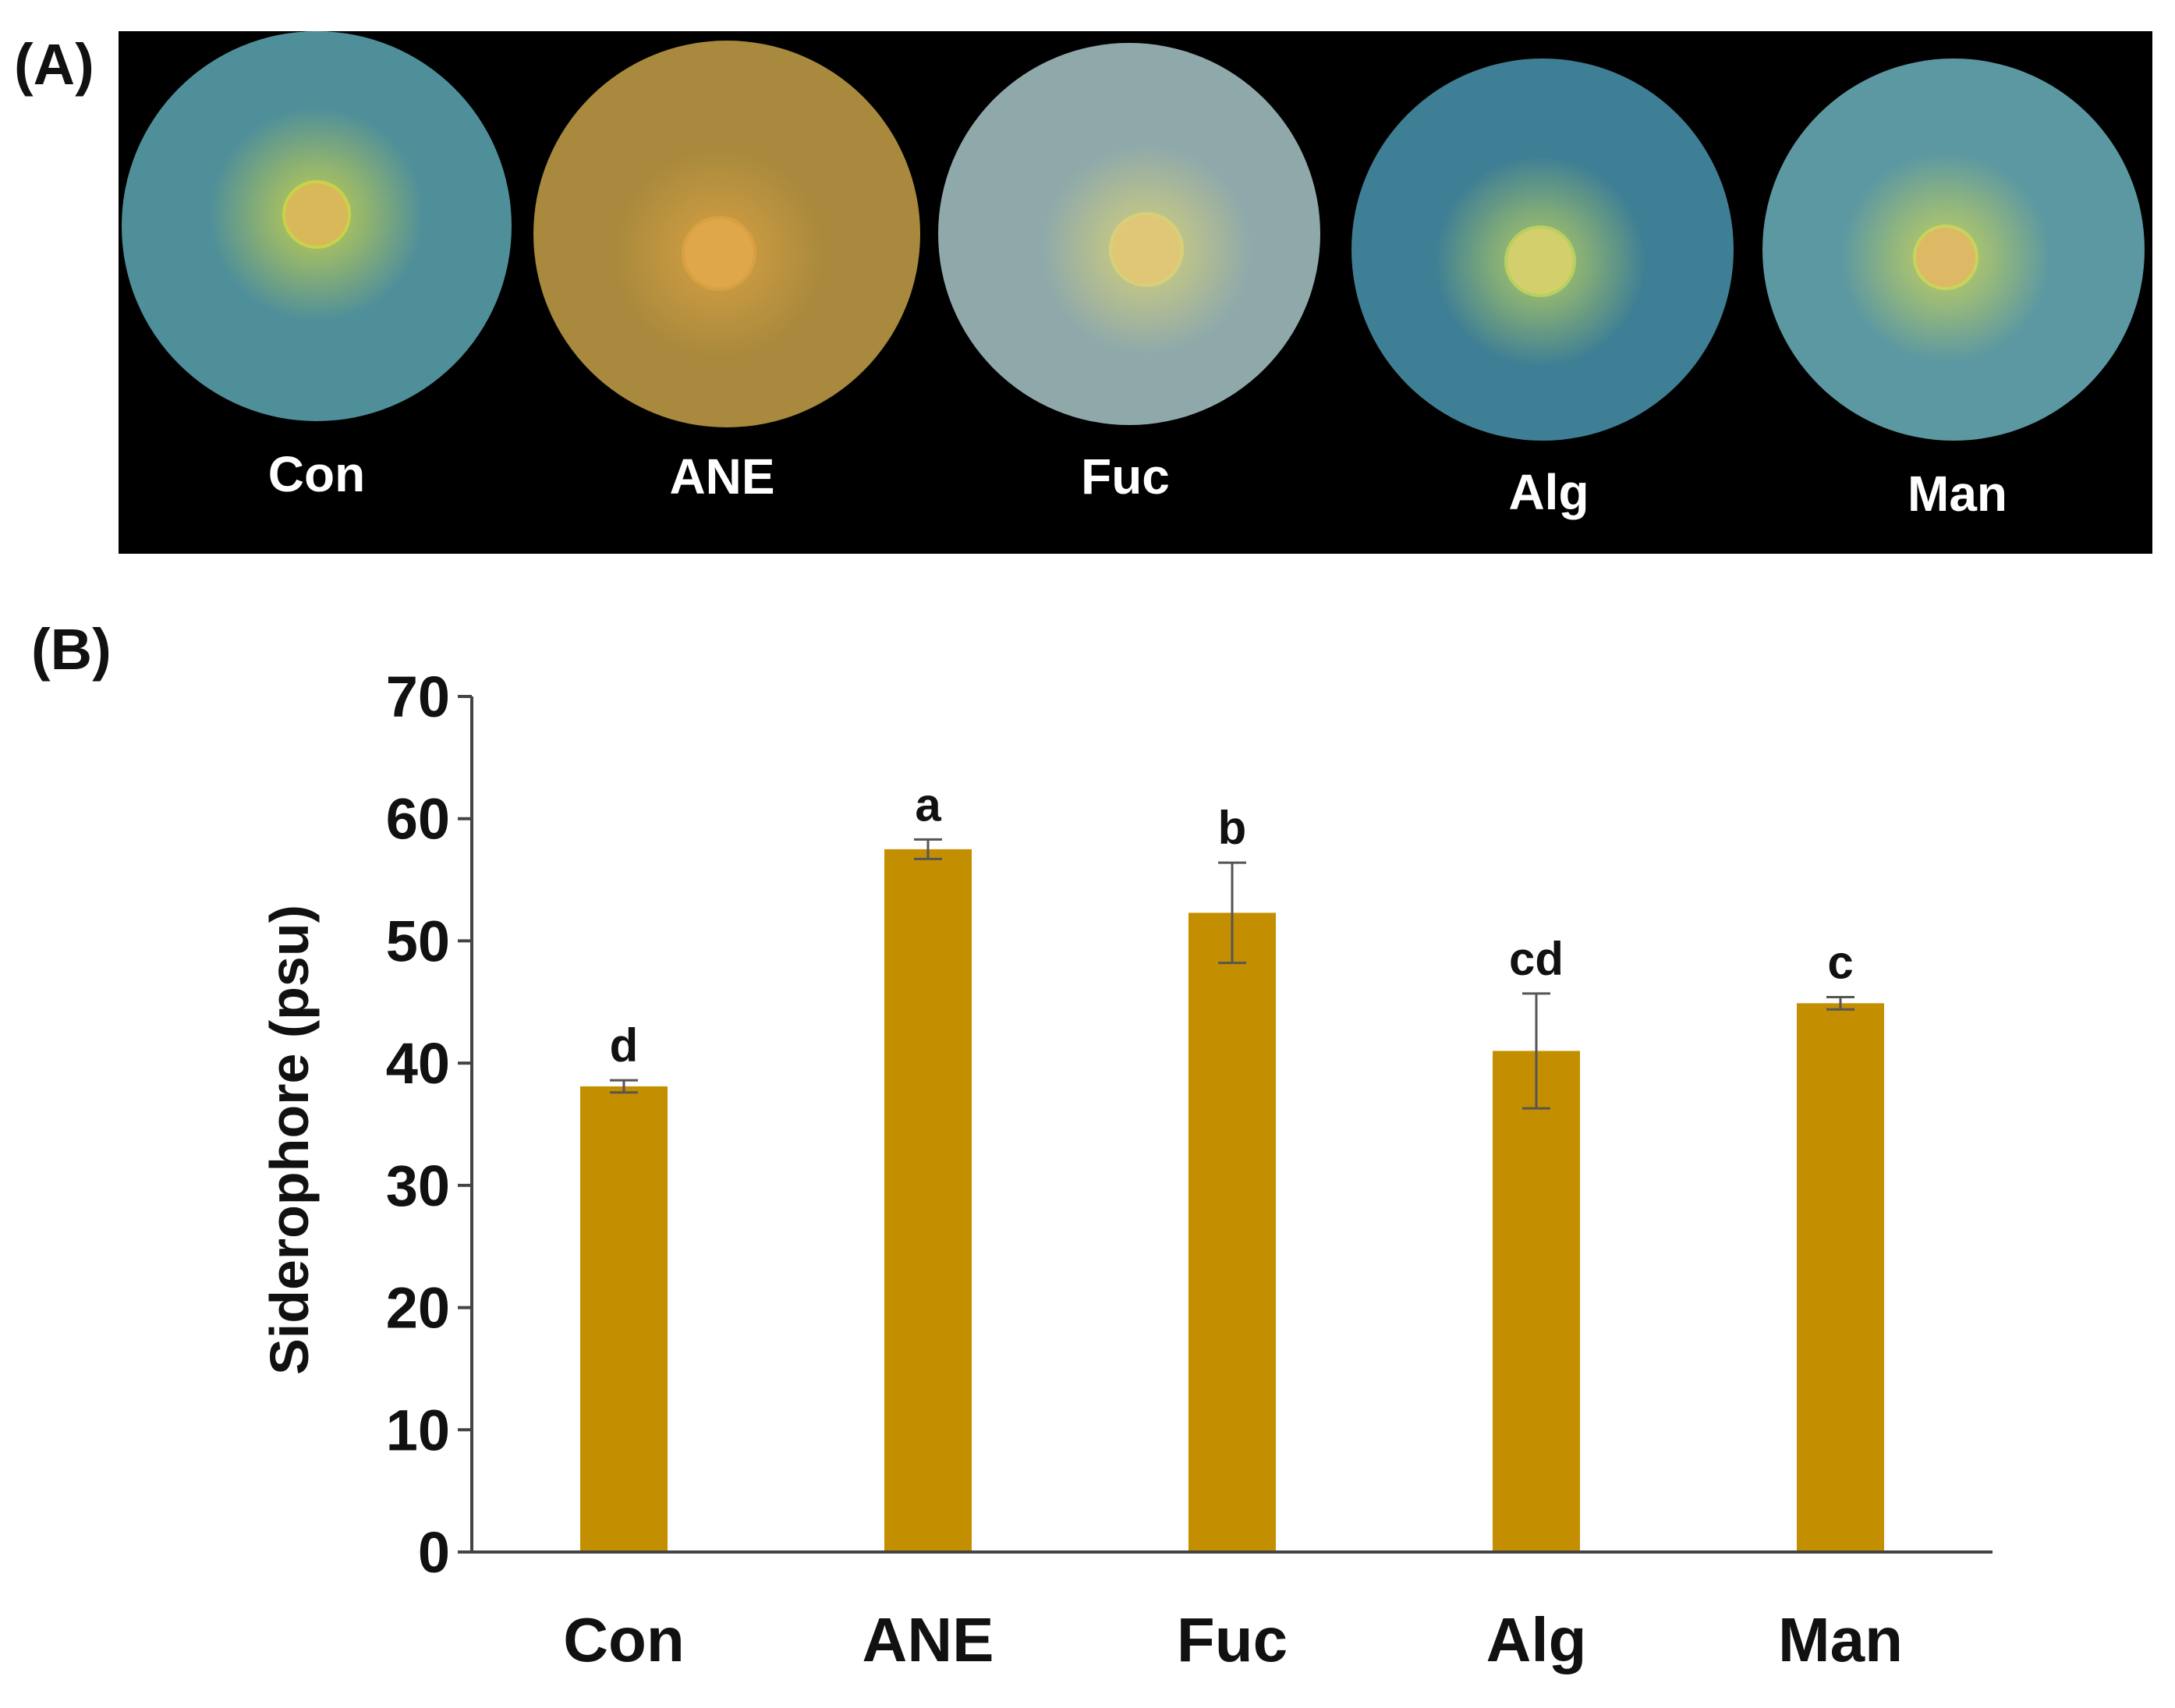  What do you see at coordinates (928, 1200) in the screenshot?
I see `bar-ane` at bounding box center [928, 1200].